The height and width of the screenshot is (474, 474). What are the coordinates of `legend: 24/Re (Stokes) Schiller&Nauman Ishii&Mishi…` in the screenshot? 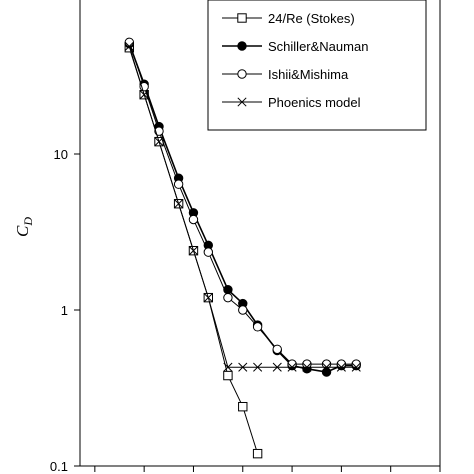 It's located at (317, 65).